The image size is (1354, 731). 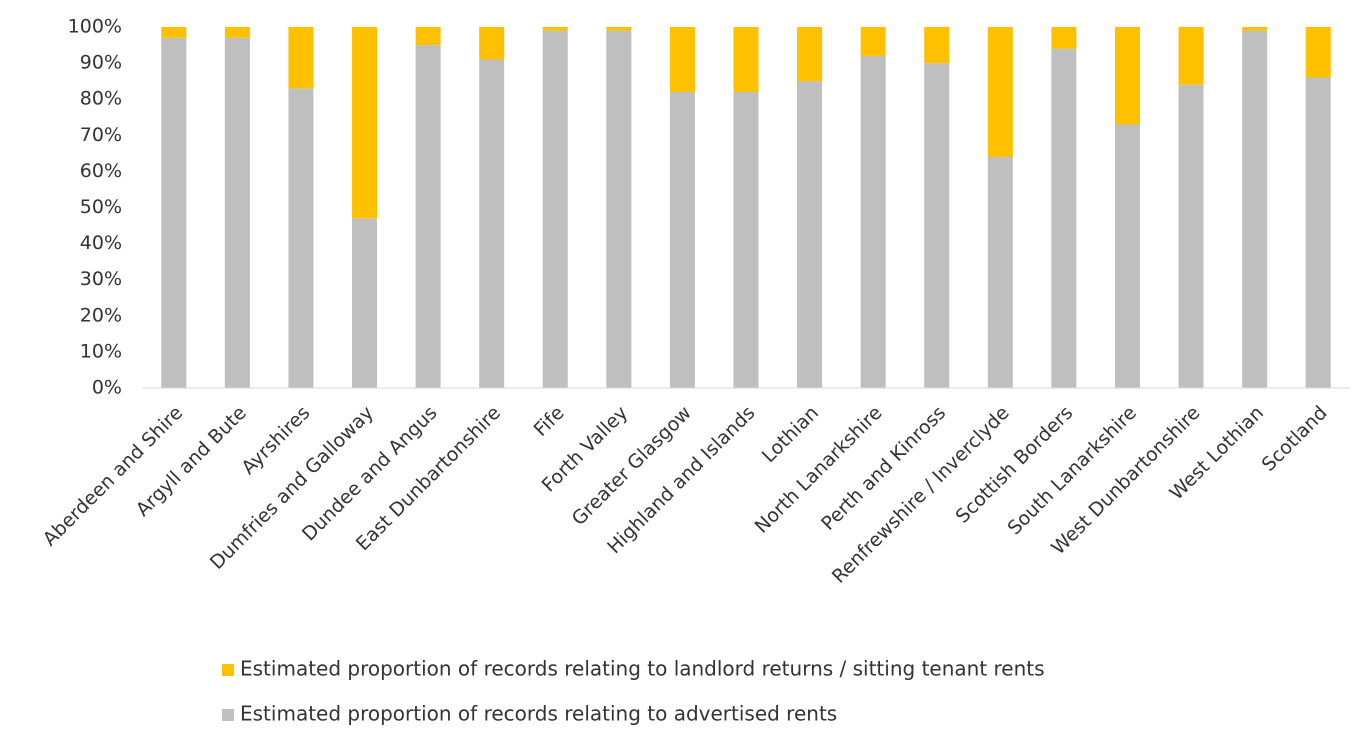 I want to click on y-tick-label: 70%, so click(x=101, y=135).